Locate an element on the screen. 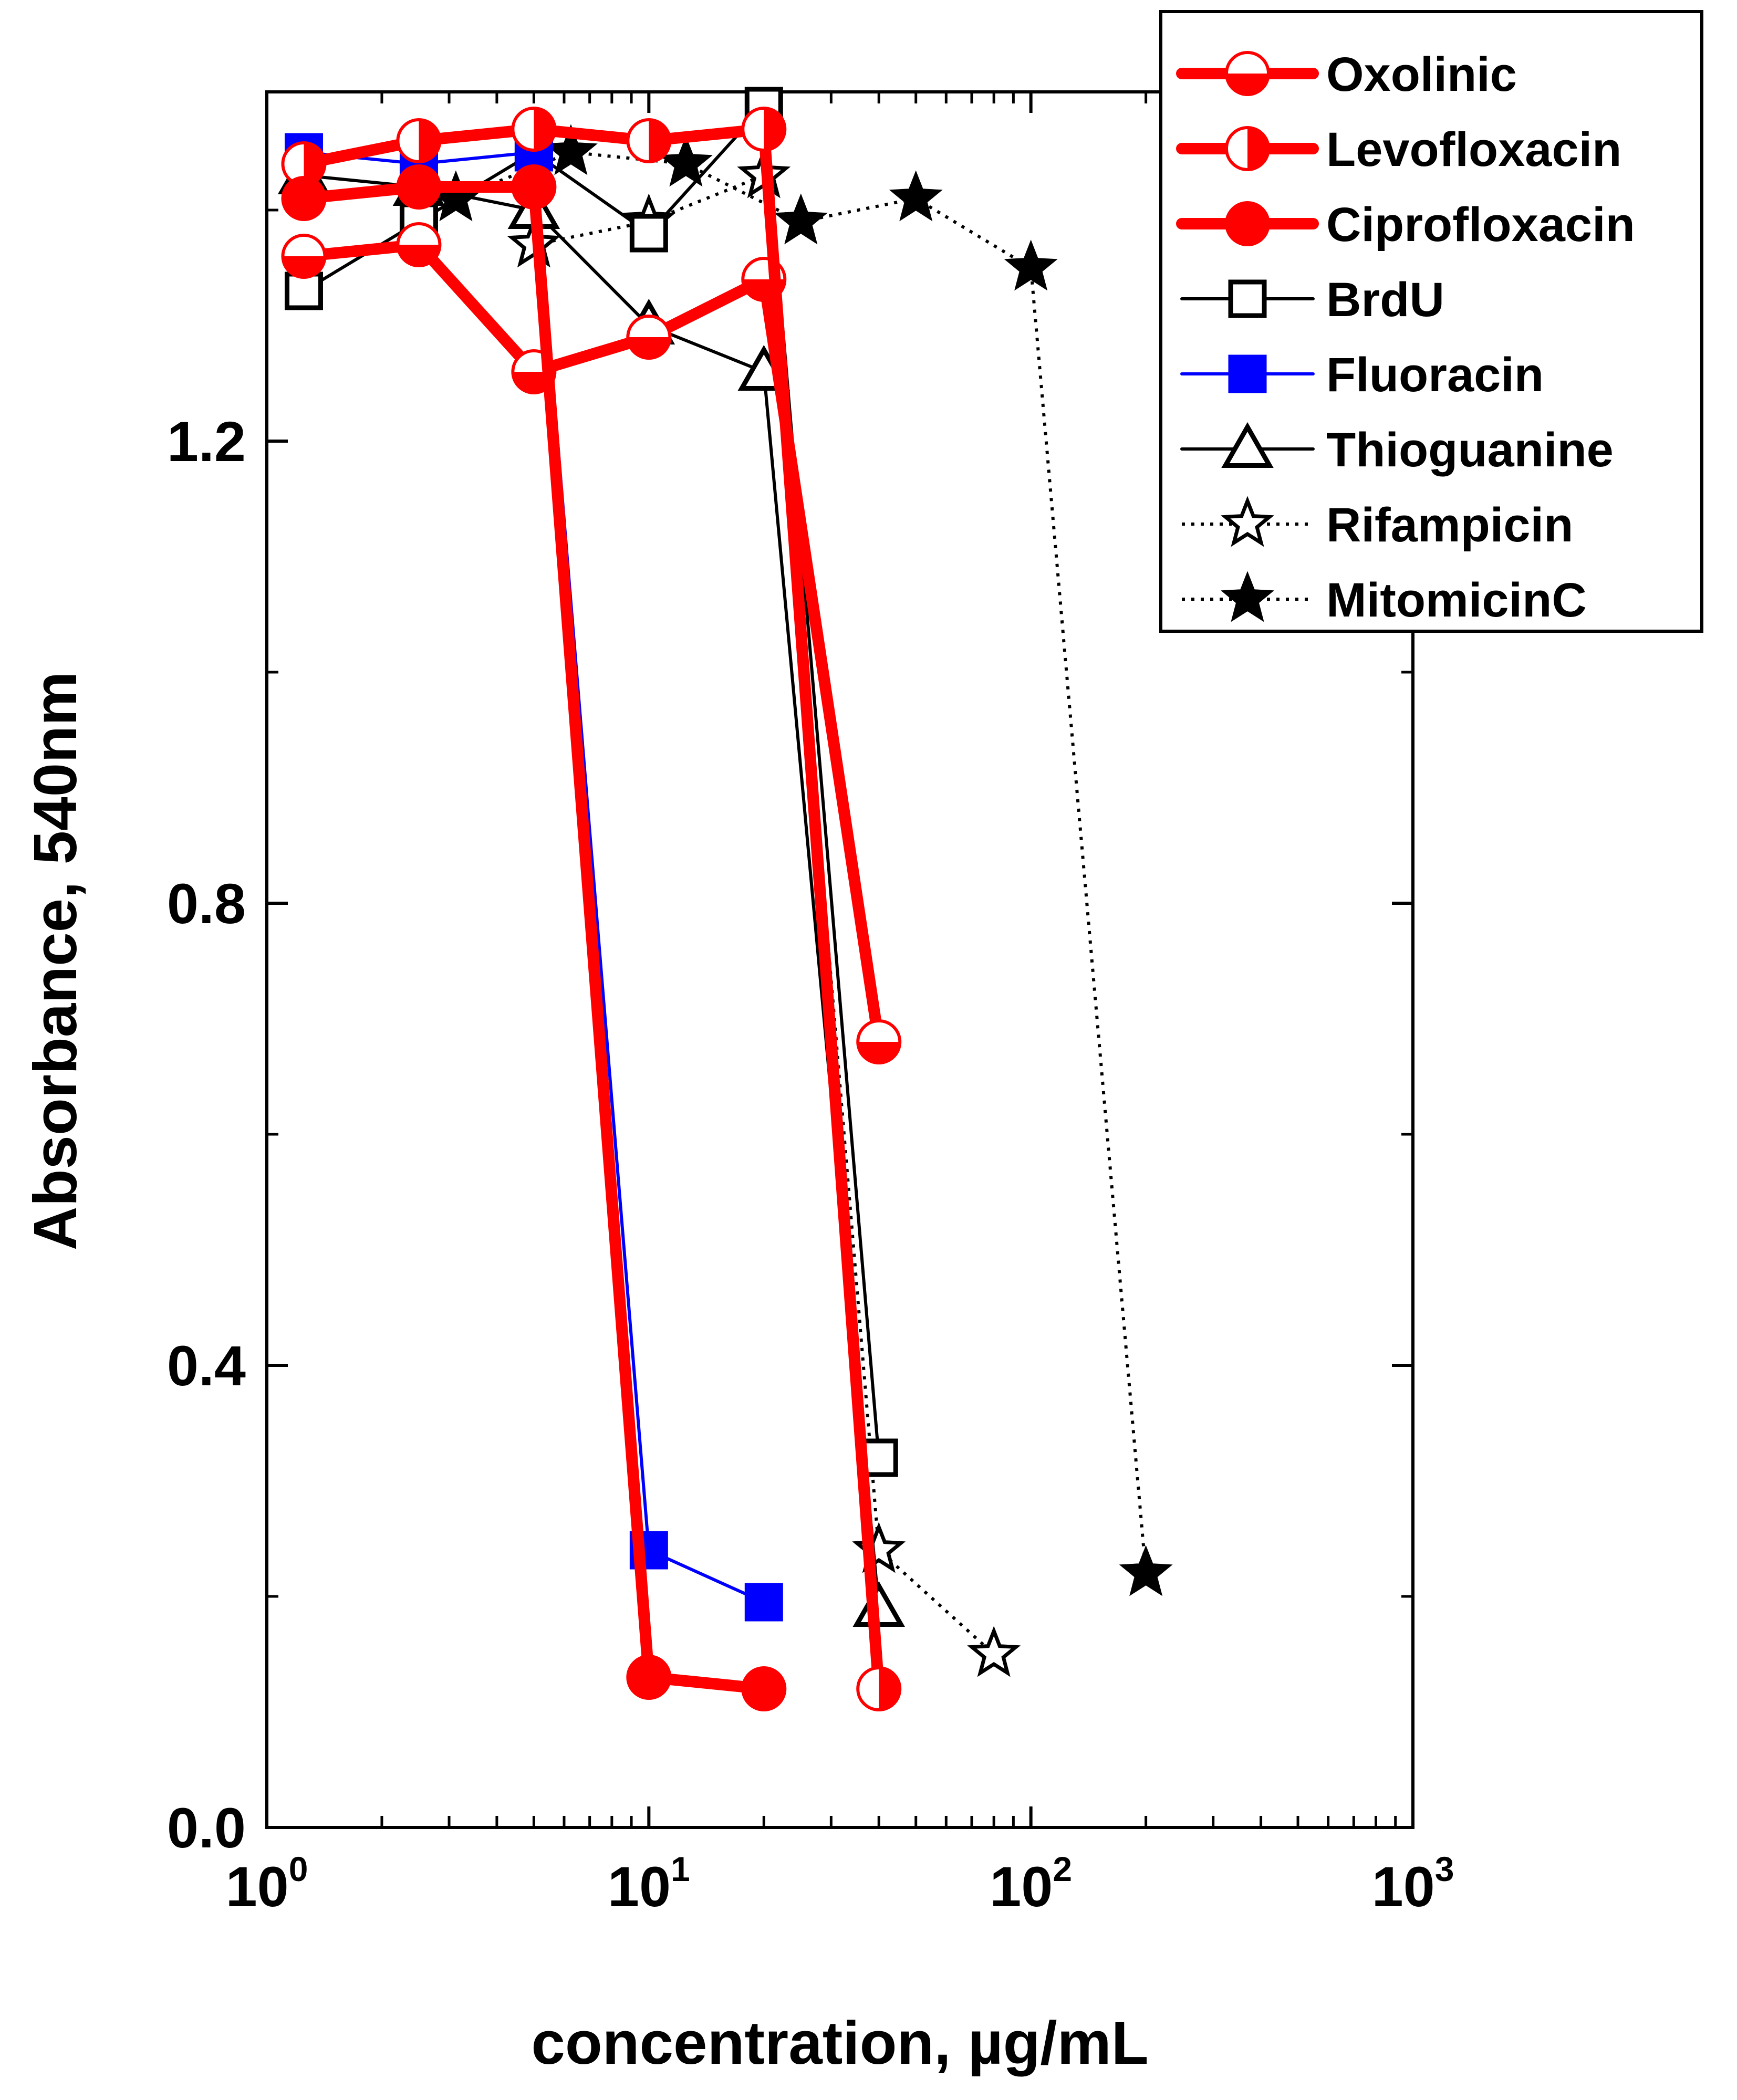 Image resolution: width=1737 pixels, height=2100 pixels. legend-entry-ciprofloxacin: Ciprofloxacin is located at coordinates (1405, 225).